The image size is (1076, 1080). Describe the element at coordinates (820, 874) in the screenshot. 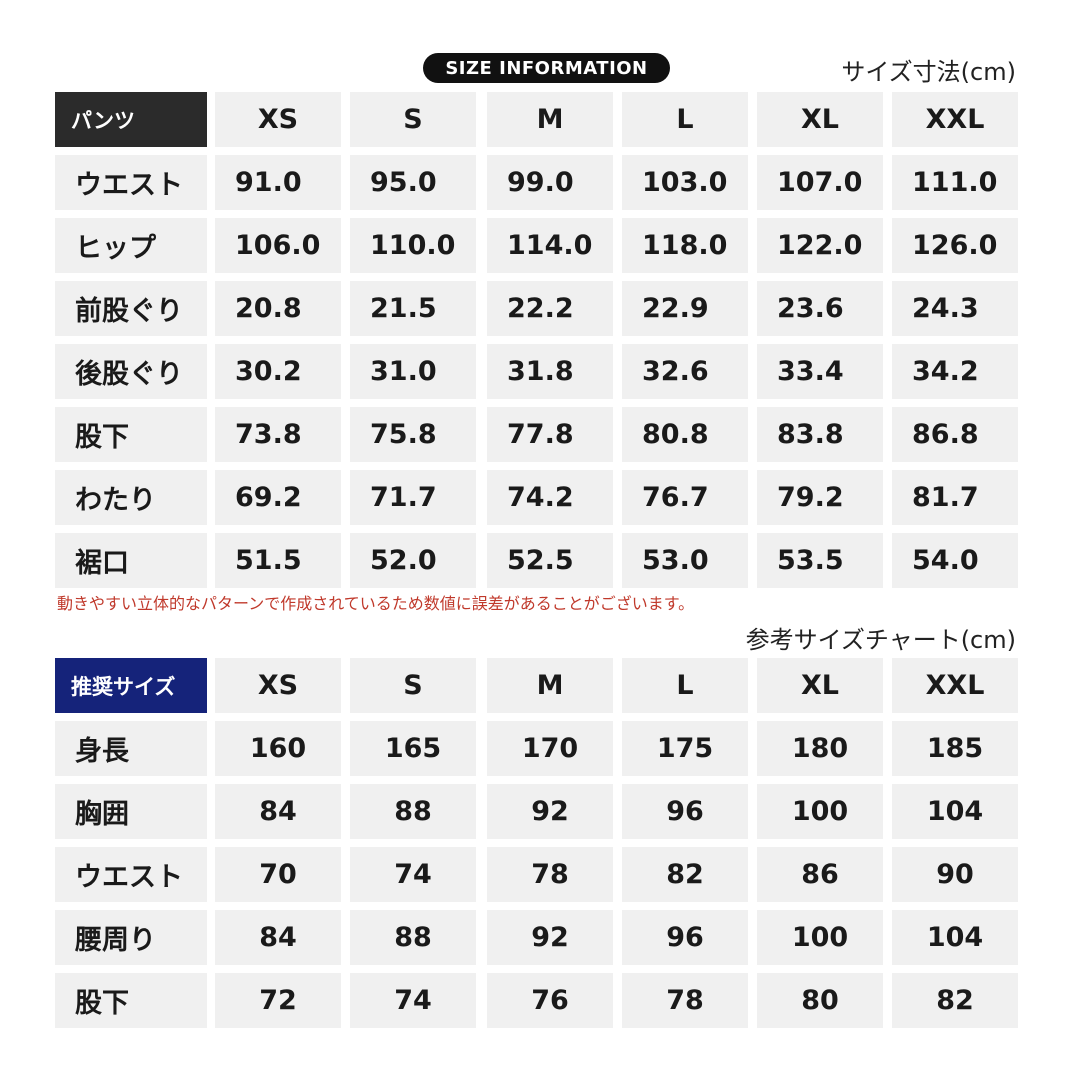

I see `value-cell: 86` at that location.